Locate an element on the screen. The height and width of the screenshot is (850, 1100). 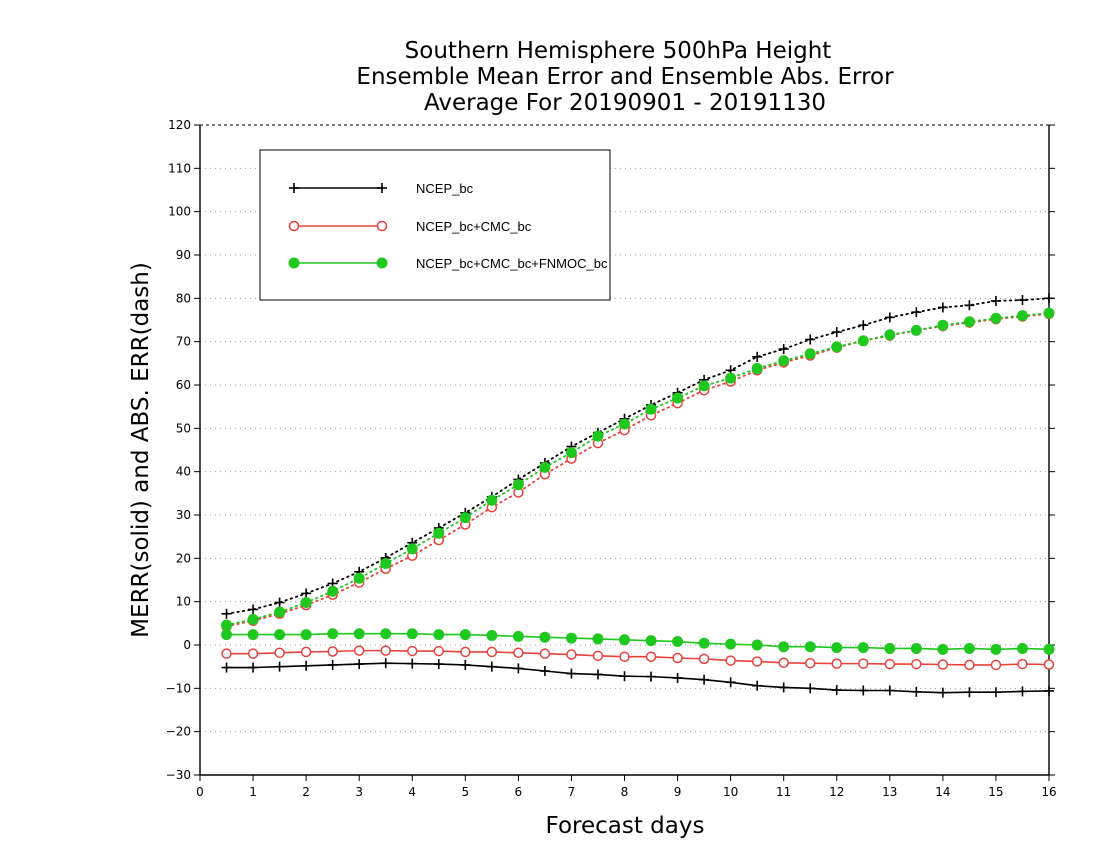
y-tick-label: 40 is located at coordinates (183, 472).